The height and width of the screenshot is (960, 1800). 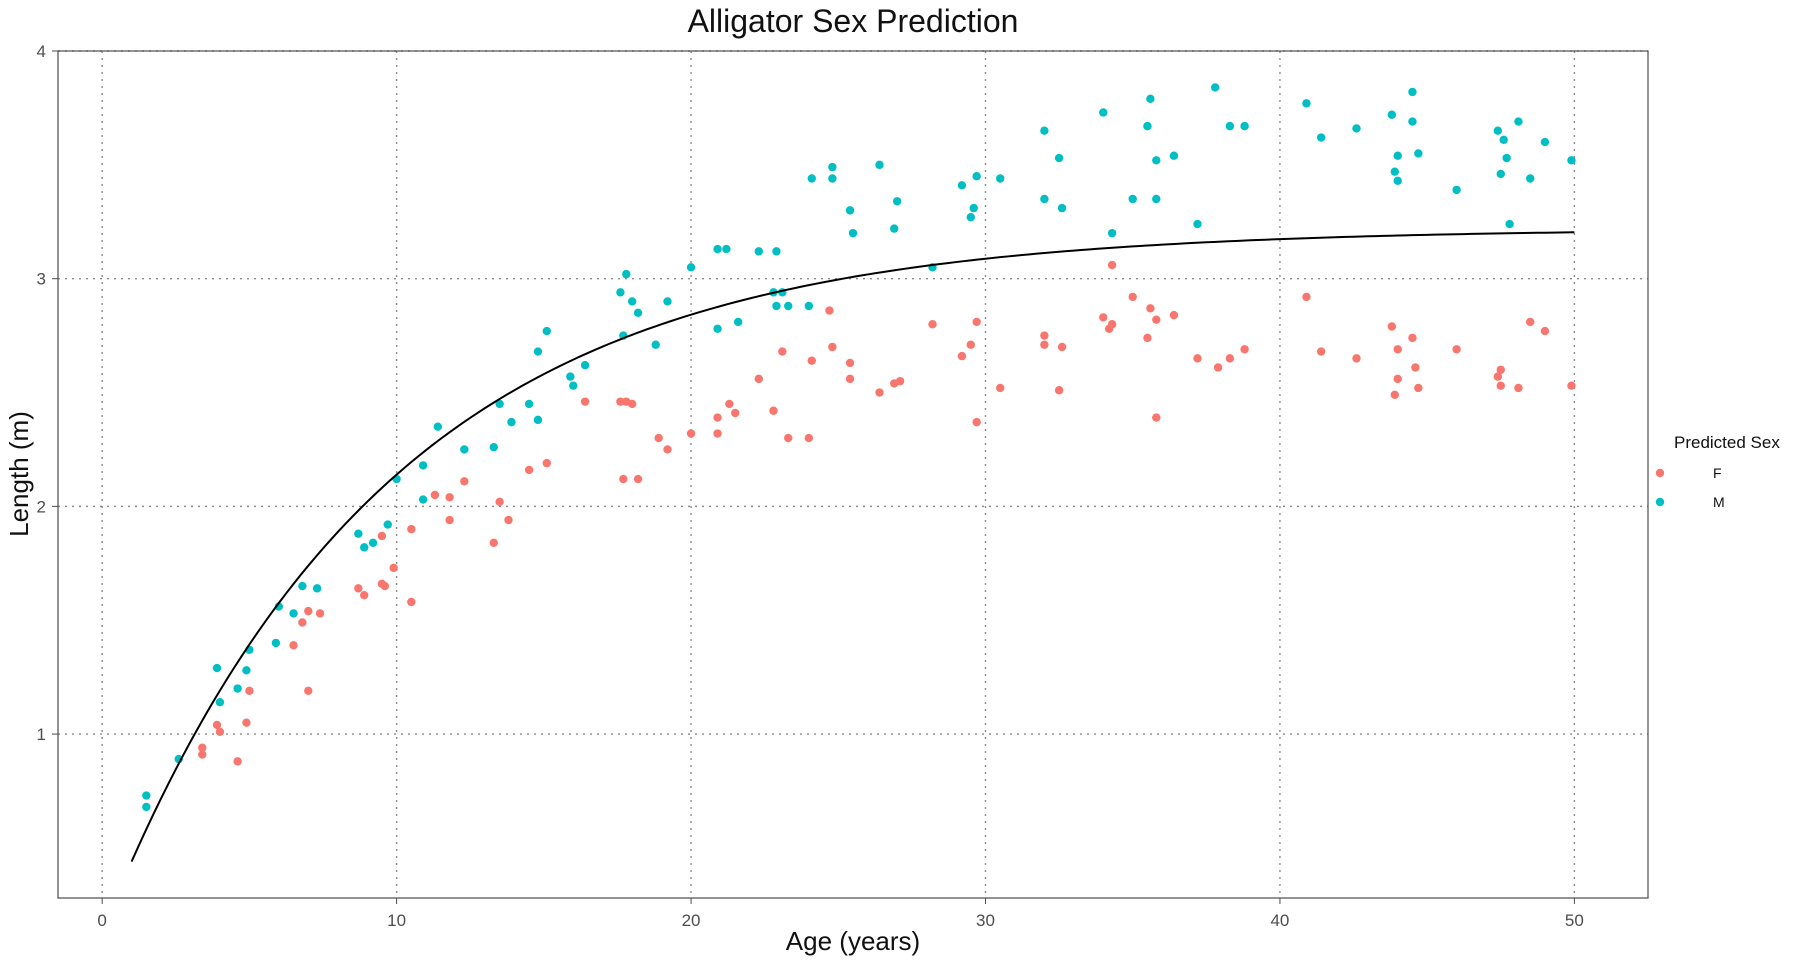 I want to click on x-axis-ticks: 0 10 20 30 40 50, so click(x=840, y=914).